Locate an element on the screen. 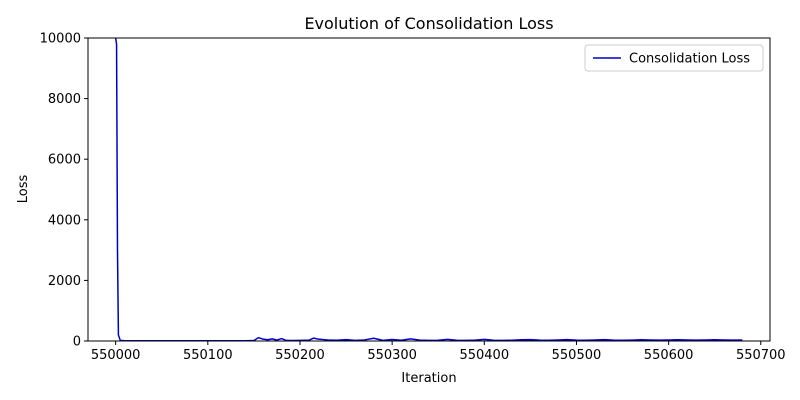  x-tick-label: 550500 is located at coordinates (577, 355).